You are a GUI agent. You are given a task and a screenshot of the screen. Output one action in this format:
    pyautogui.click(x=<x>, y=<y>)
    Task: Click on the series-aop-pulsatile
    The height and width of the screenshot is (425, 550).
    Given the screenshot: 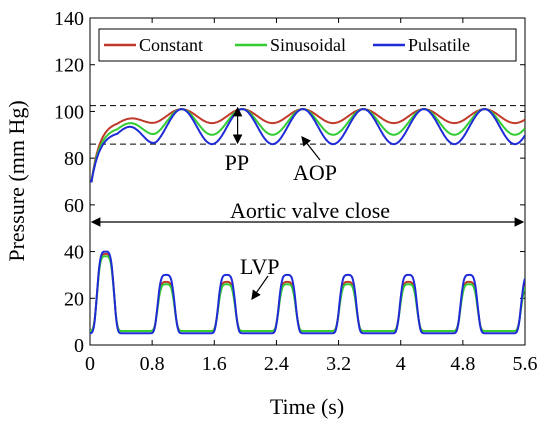 What is the action you would take?
    pyautogui.click(x=307, y=145)
    